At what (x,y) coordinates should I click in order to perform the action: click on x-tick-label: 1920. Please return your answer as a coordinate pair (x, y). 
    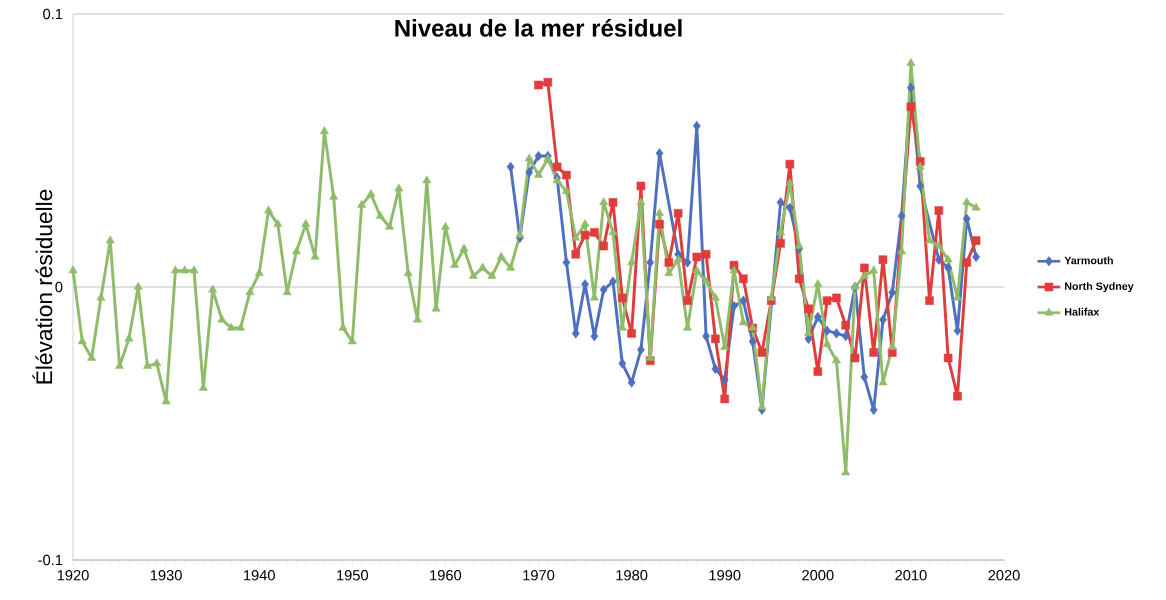
    Looking at the image, I should click on (73, 575).